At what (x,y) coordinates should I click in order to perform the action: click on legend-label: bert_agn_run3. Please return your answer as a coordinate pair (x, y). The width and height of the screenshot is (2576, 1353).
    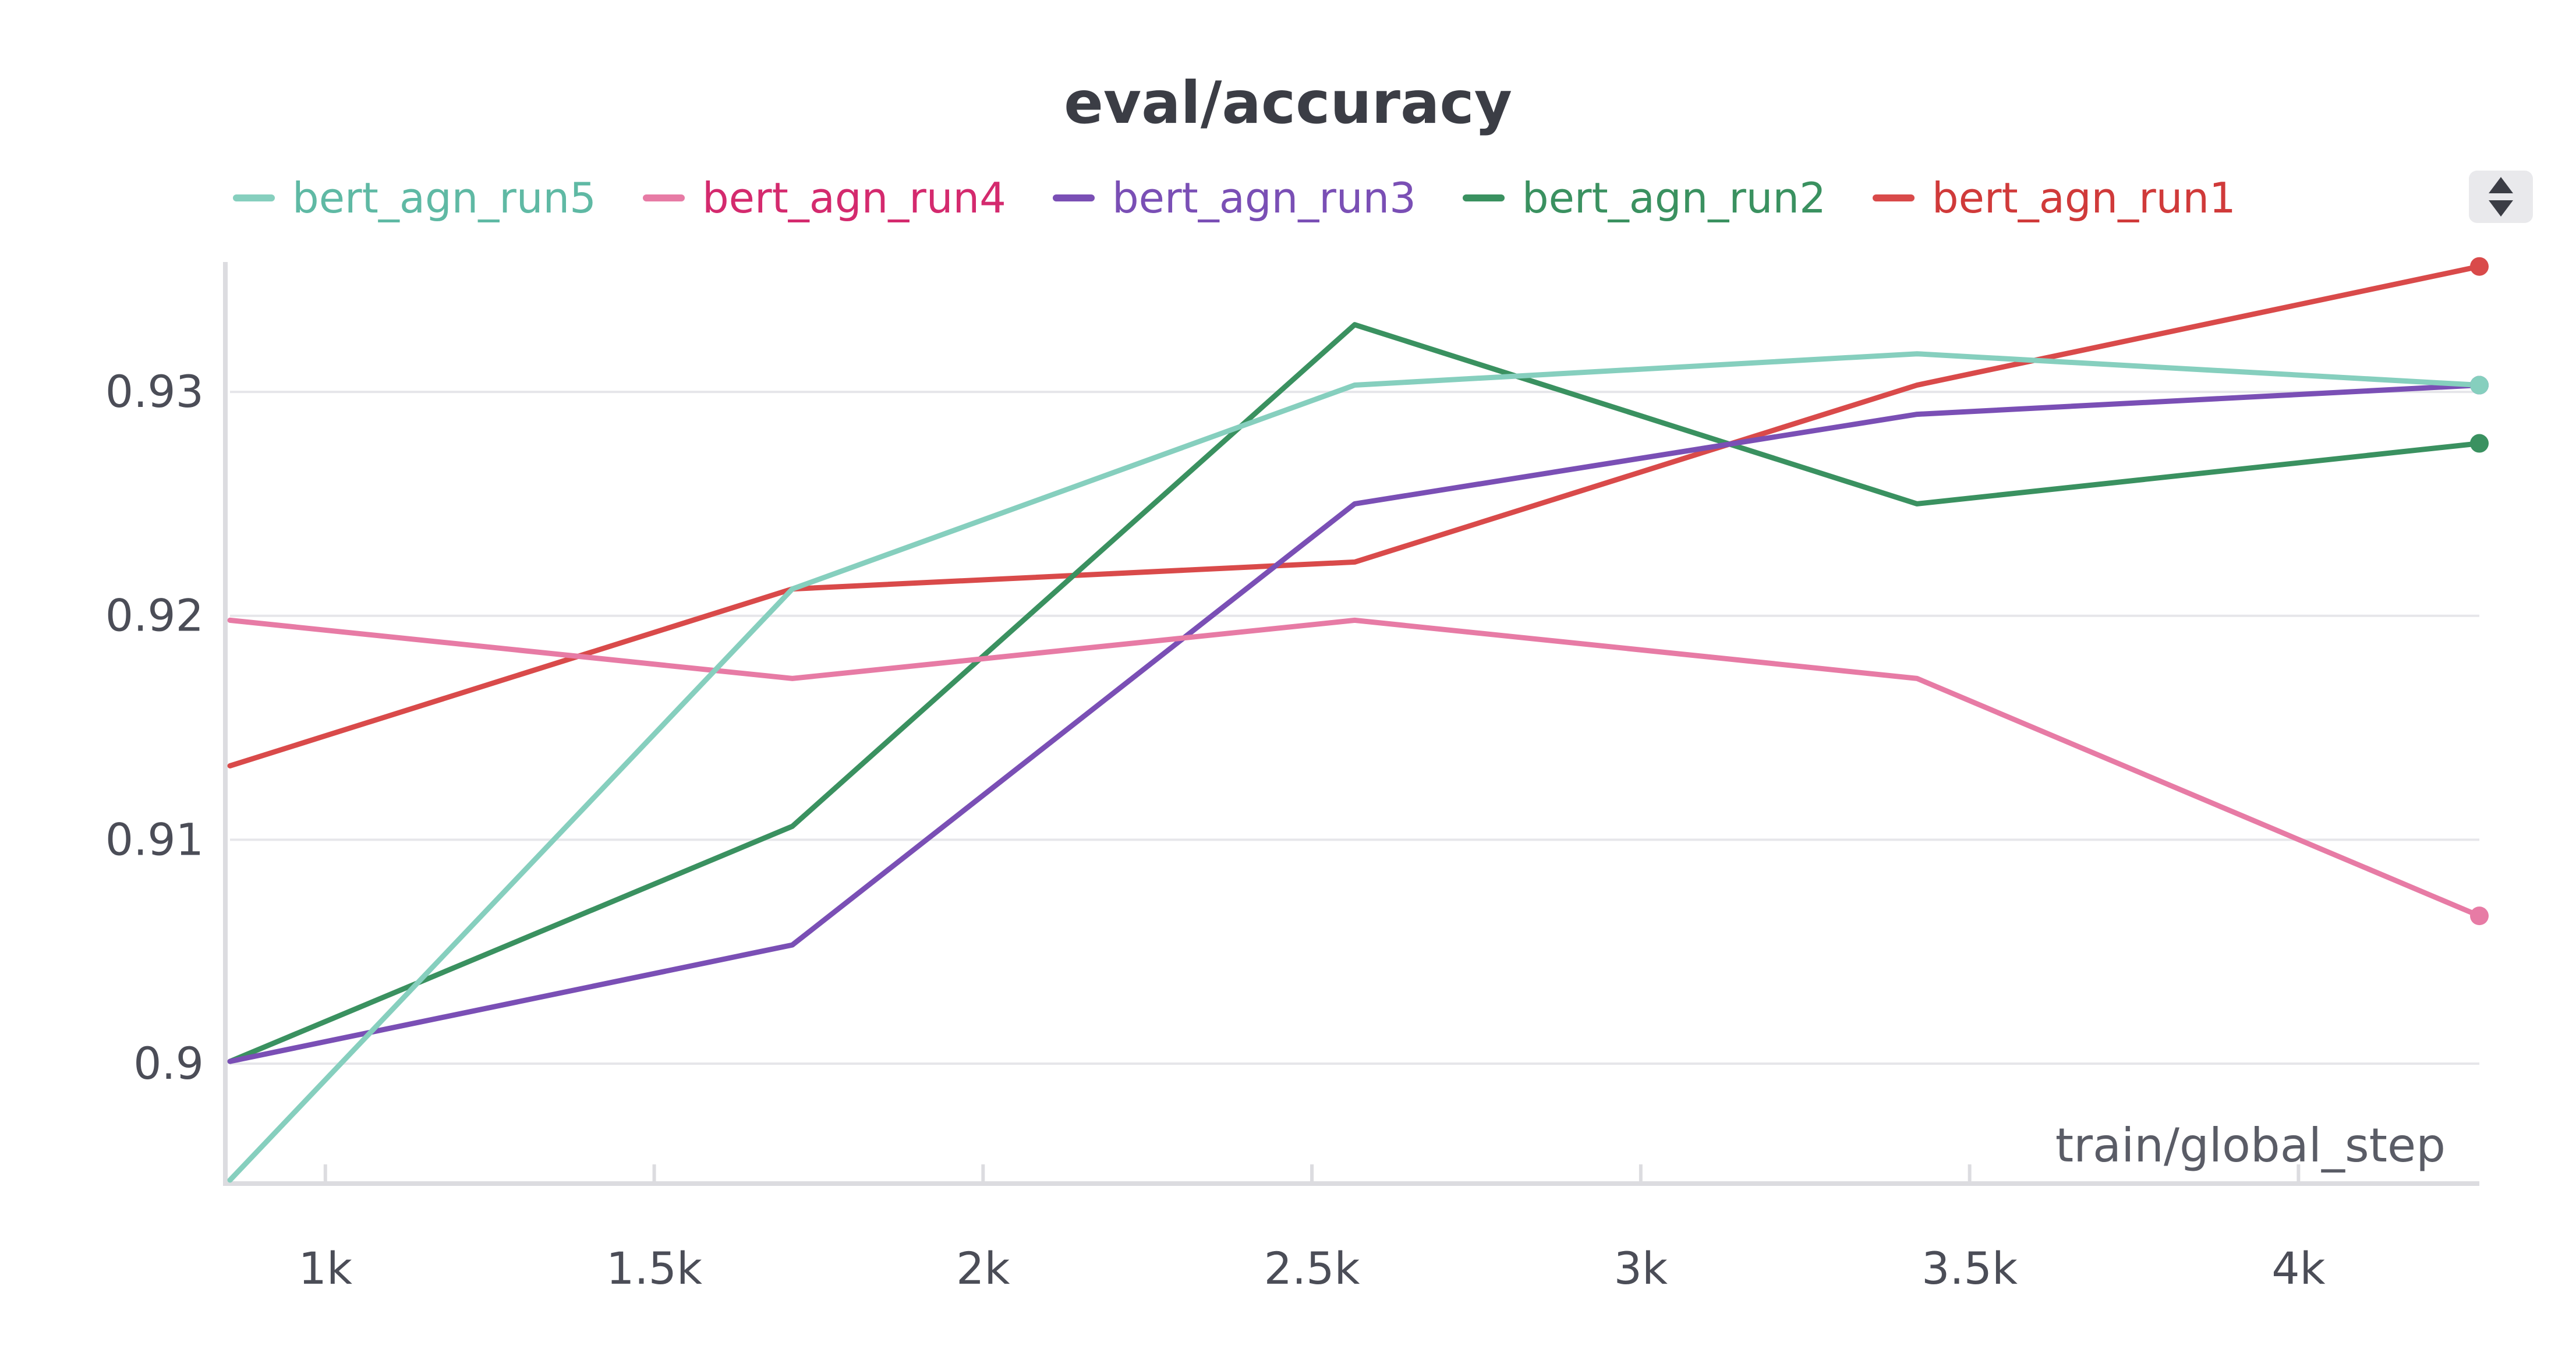
    Looking at the image, I should click on (1264, 198).